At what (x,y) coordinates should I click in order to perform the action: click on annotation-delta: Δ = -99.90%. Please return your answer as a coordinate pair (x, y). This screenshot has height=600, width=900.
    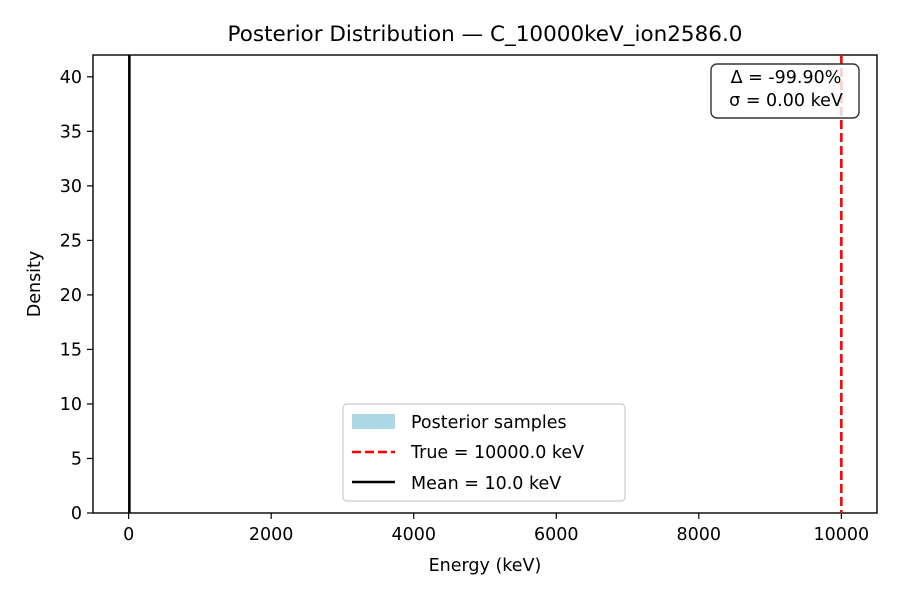
    Looking at the image, I should click on (786, 78).